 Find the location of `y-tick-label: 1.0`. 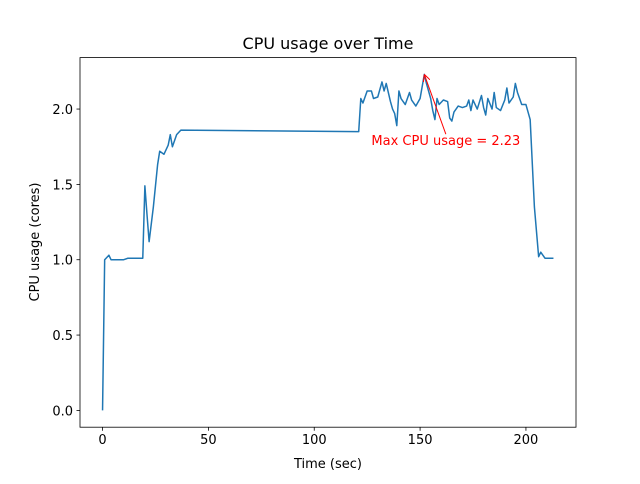

y-tick-label: 1.0 is located at coordinates (62, 261).